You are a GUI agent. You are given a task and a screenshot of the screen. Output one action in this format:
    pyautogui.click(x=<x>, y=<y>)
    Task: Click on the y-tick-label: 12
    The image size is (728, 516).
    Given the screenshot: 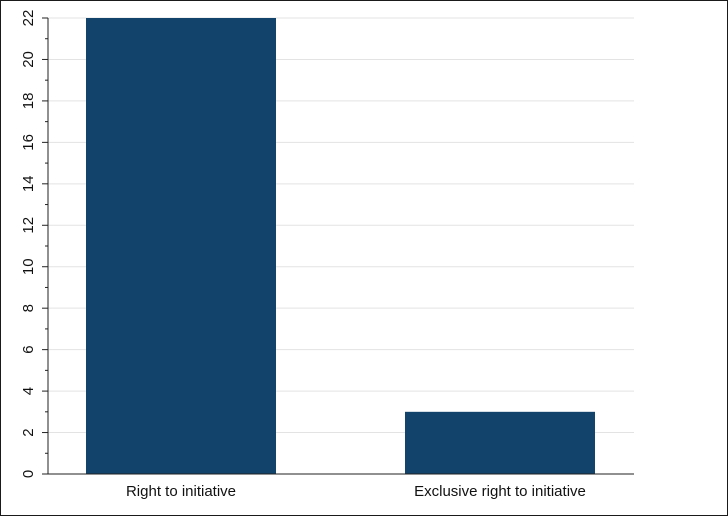 What is the action you would take?
    pyautogui.click(x=28, y=225)
    